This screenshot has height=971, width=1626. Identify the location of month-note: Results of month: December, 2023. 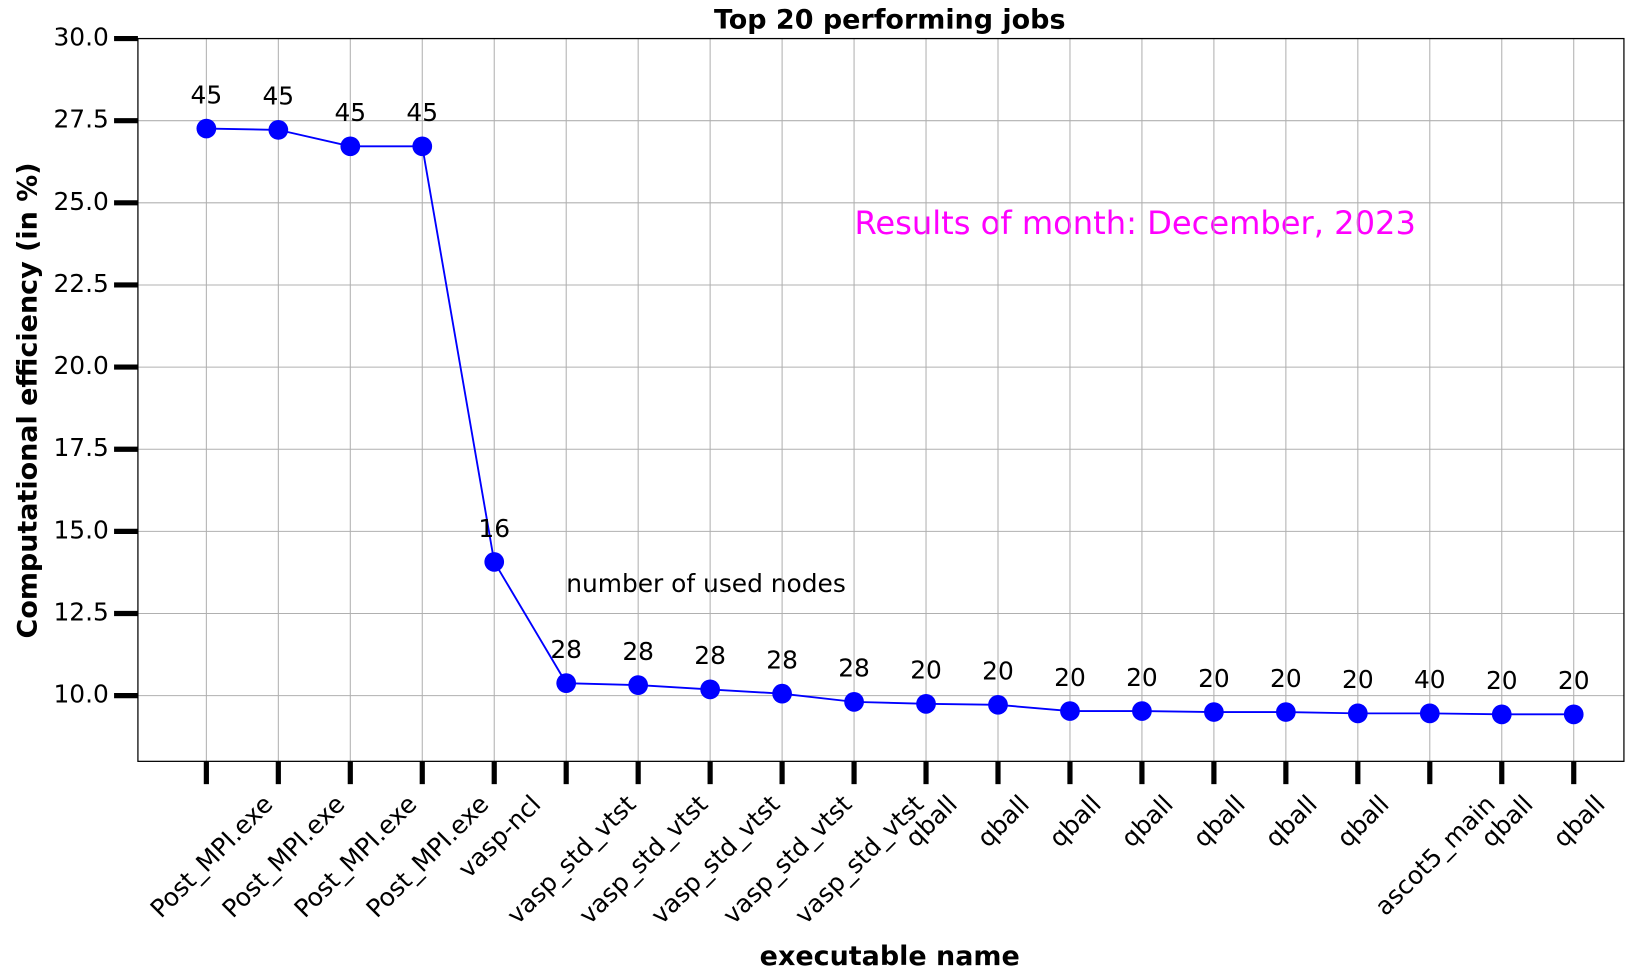
(1134, 223).